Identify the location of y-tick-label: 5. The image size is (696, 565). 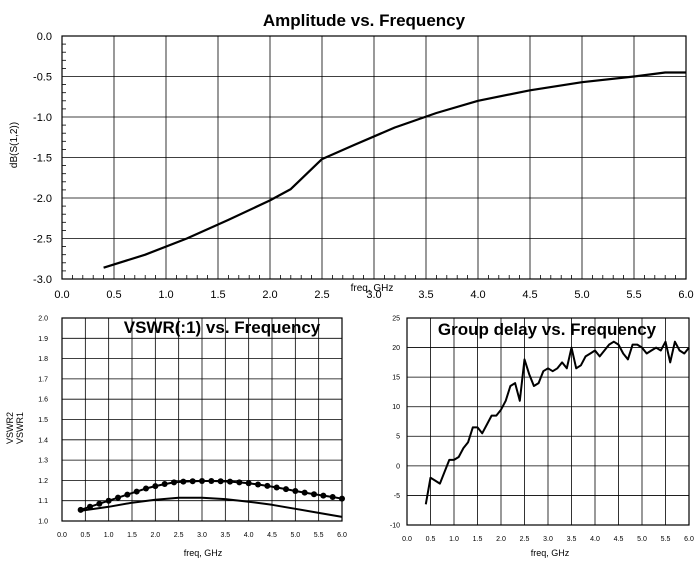
(398, 437).